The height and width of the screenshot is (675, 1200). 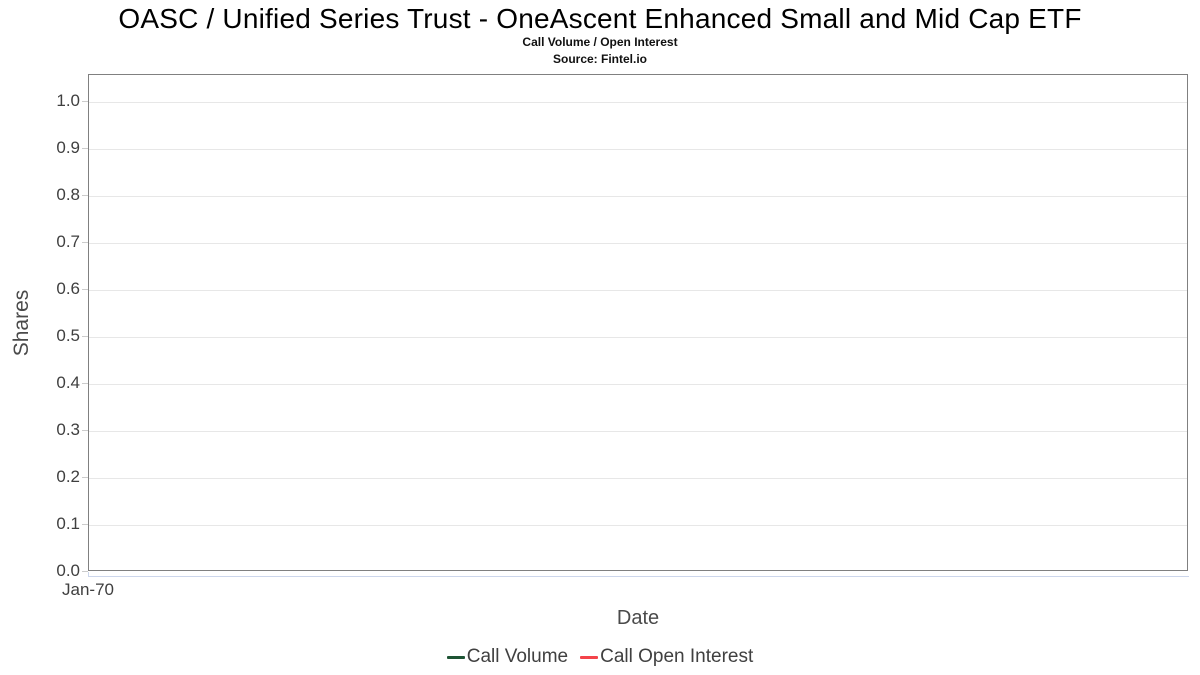 I want to click on legend-label: Call Open Interest, so click(x=677, y=656).